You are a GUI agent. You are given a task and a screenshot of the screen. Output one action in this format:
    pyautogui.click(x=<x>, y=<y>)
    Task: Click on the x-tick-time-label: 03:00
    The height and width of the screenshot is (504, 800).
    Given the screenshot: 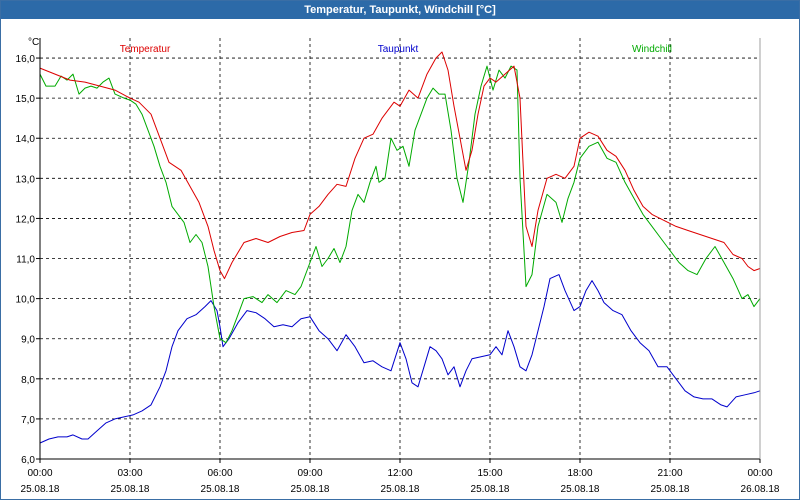 What is the action you would take?
    pyautogui.click(x=129, y=473)
    